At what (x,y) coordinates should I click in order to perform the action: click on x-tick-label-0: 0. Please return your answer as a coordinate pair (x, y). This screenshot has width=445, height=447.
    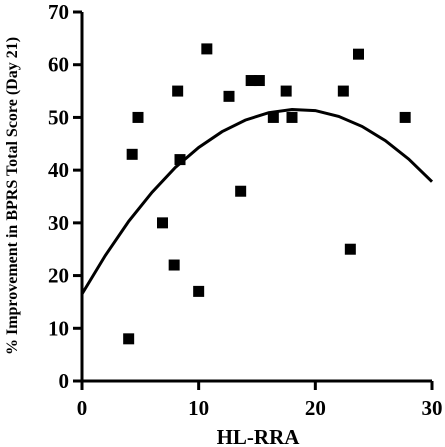
    Looking at the image, I should click on (82, 408).